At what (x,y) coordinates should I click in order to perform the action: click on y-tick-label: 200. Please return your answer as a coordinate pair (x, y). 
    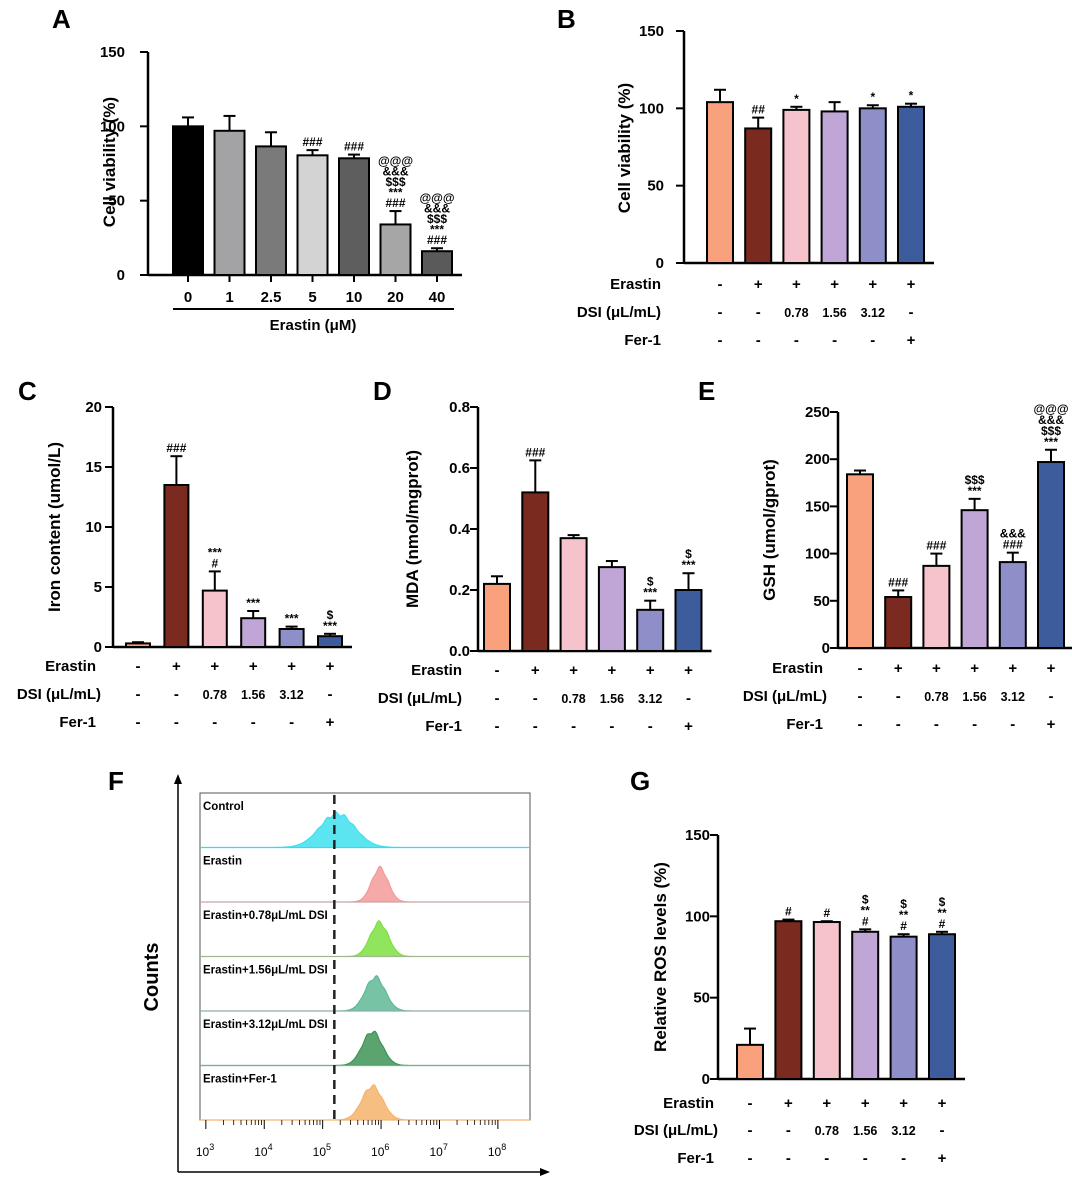
    Looking at the image, I should click on (817, 459).